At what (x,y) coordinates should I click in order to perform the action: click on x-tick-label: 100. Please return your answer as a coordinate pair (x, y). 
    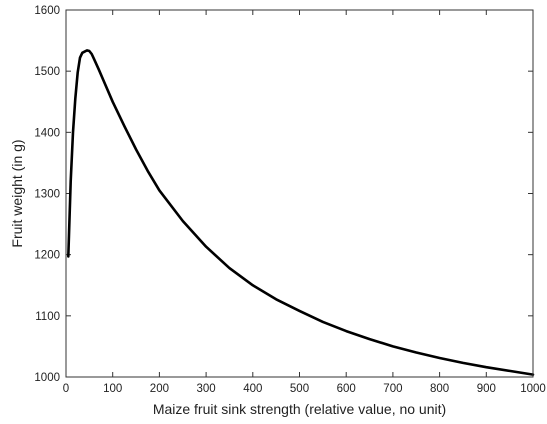
    Looking at the image, I should click on (112, 389).